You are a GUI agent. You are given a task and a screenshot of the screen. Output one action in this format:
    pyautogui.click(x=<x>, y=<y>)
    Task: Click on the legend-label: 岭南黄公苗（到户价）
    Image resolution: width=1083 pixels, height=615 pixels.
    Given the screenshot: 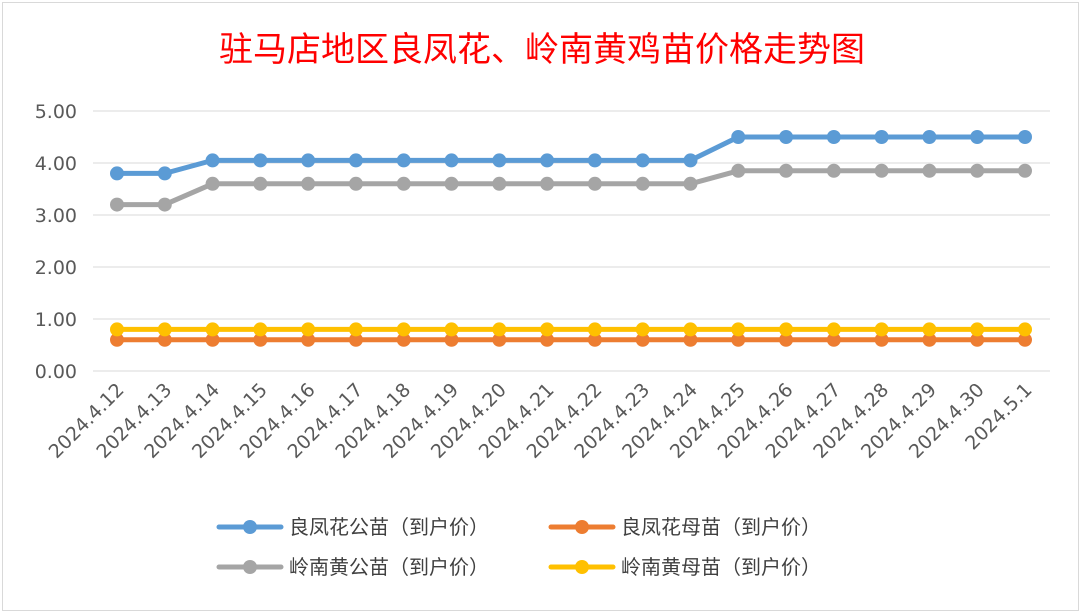 What is the action you would take?
    pyautogui.click(x=389, y=567)
    